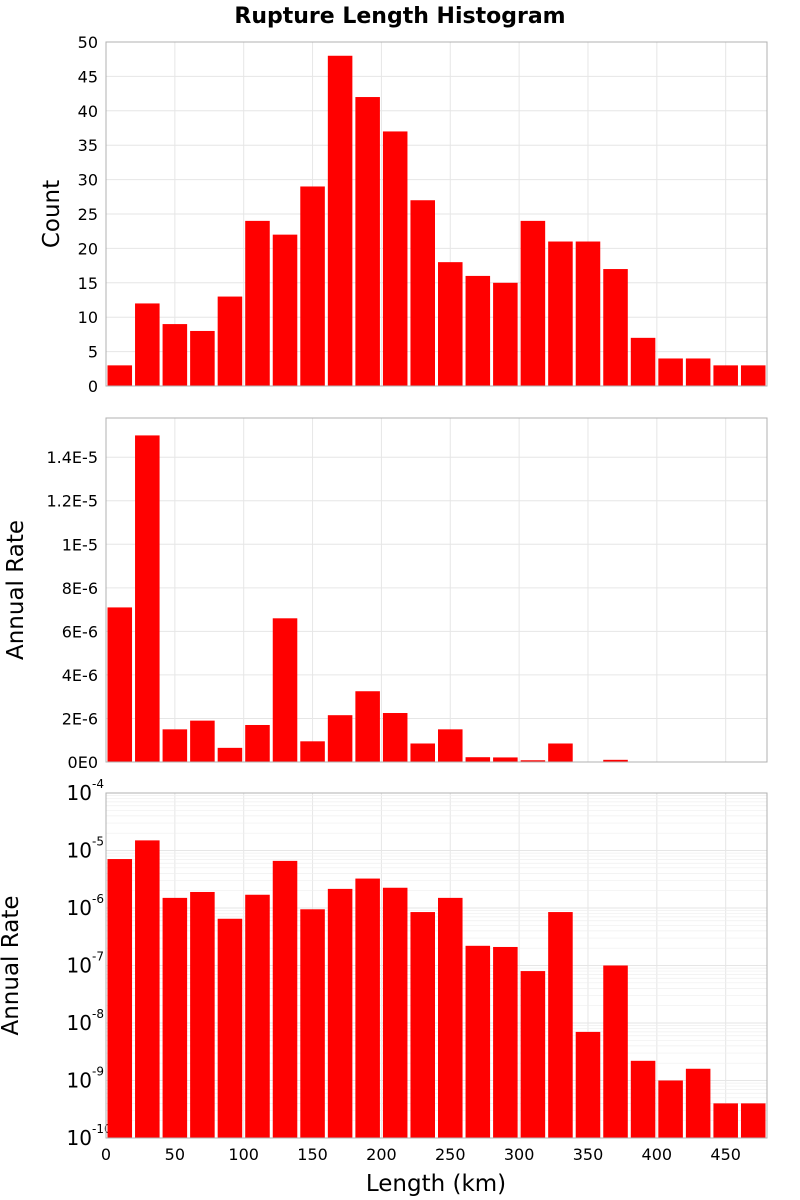 The image size is (800, 1200). What do you see at coordinates (98, 1072) in the screenshot?
I see `y-tick-label-exponent: -9` at bounding box center [98, 1072].